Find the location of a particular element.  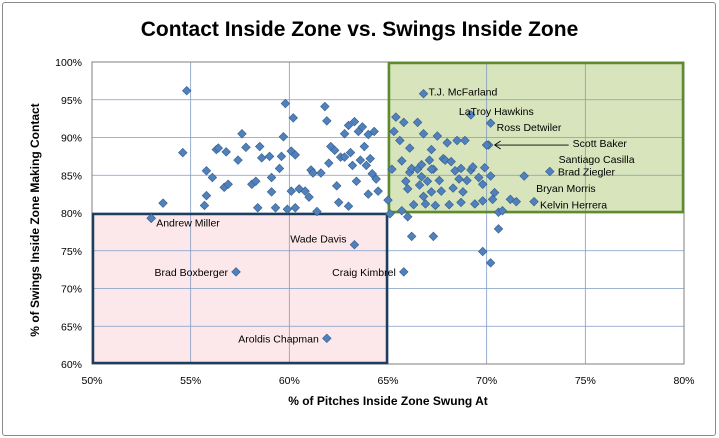

y-tick-label: 85% is located at coordinates (71, 176).